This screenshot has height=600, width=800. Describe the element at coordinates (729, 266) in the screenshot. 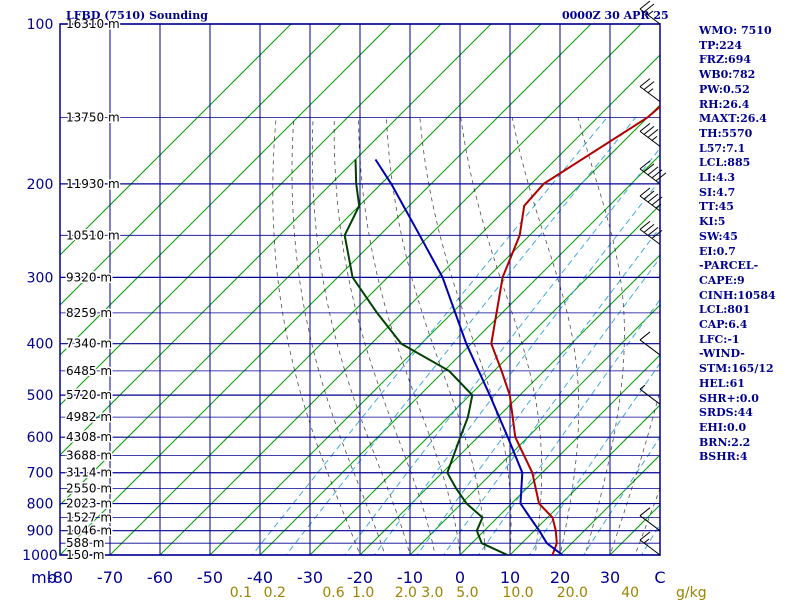

I see `index-row: -PARCEL-` at that location.